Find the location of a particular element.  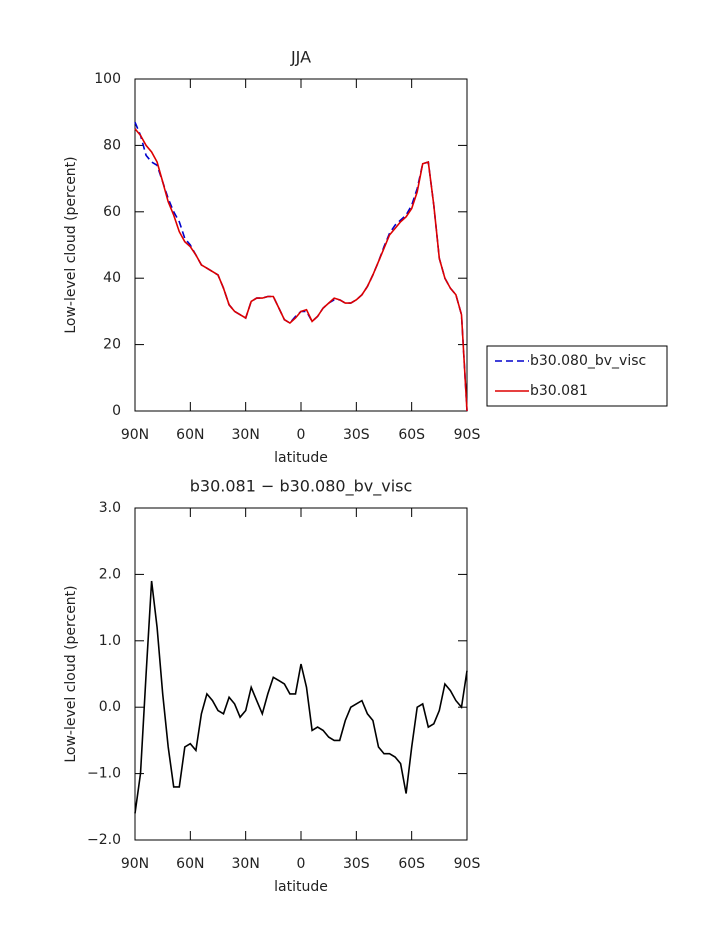

legend-label: b30.081 is located at coordinates (559, 391).